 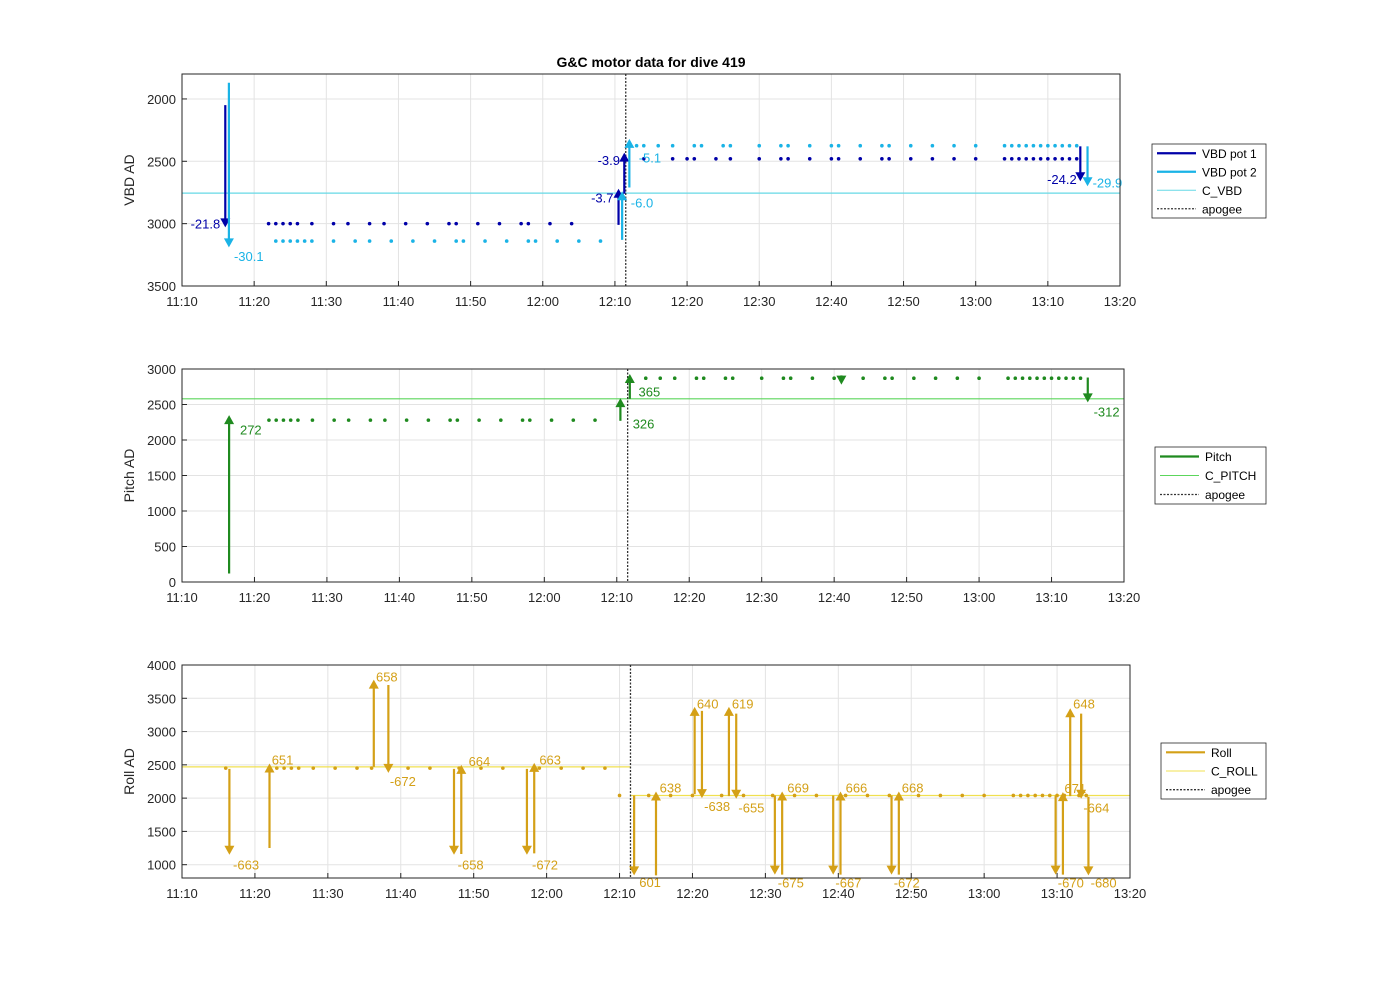 I want to click on data-label: 648, so click(x=1084, y=704).